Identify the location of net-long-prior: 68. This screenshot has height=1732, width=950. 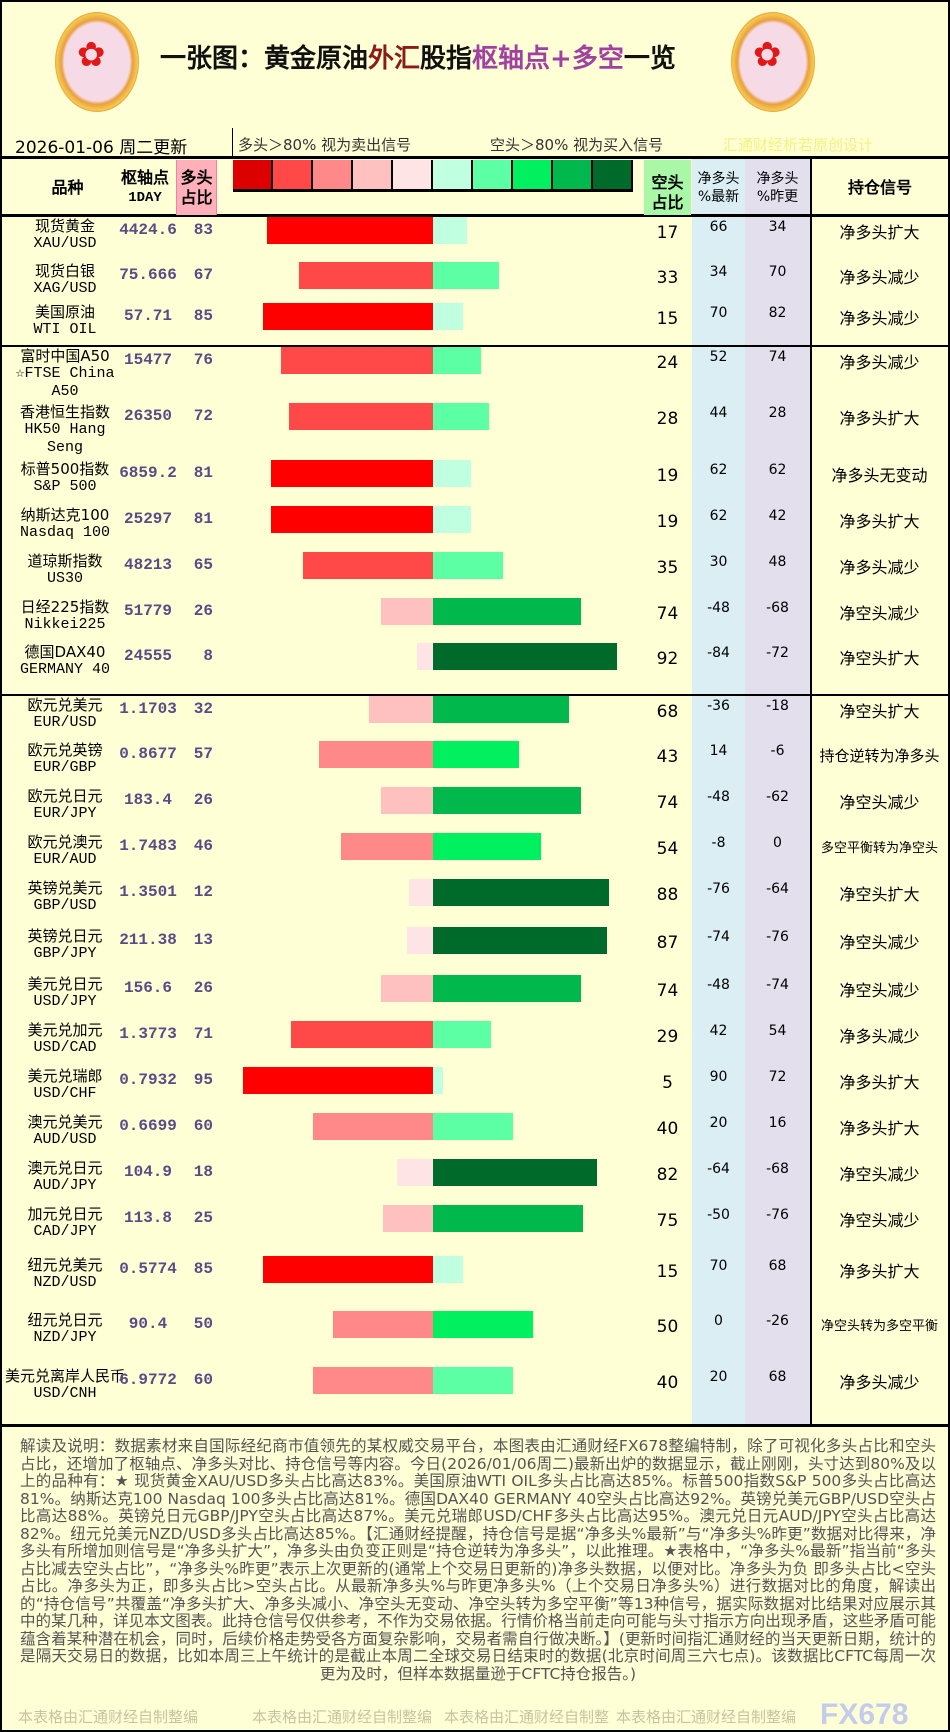
(777, 1266).